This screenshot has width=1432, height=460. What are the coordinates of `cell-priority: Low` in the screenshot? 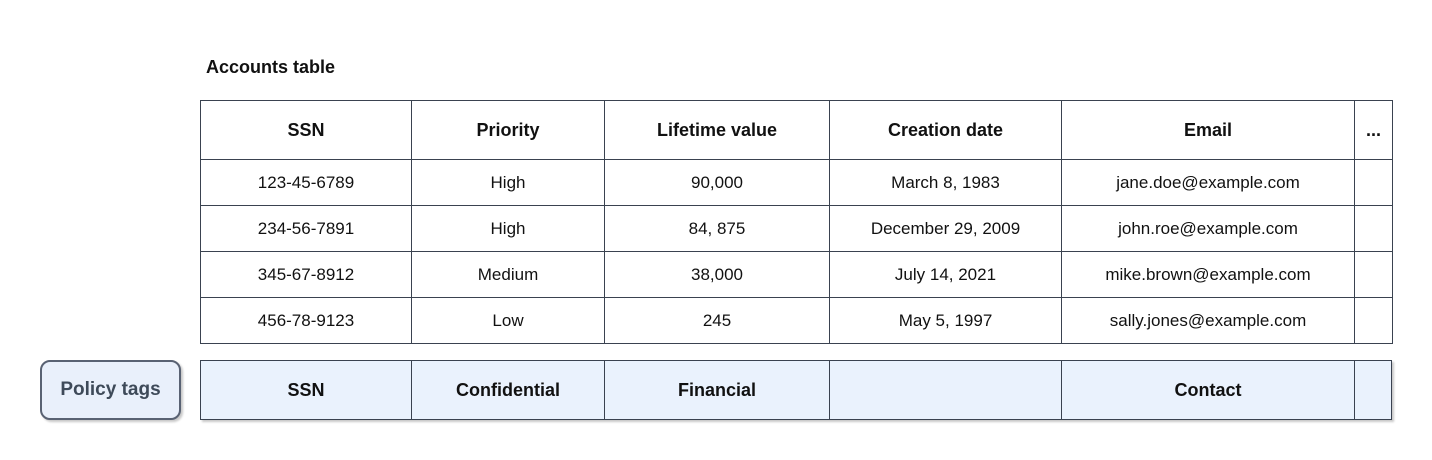 It's located at (508, 320).